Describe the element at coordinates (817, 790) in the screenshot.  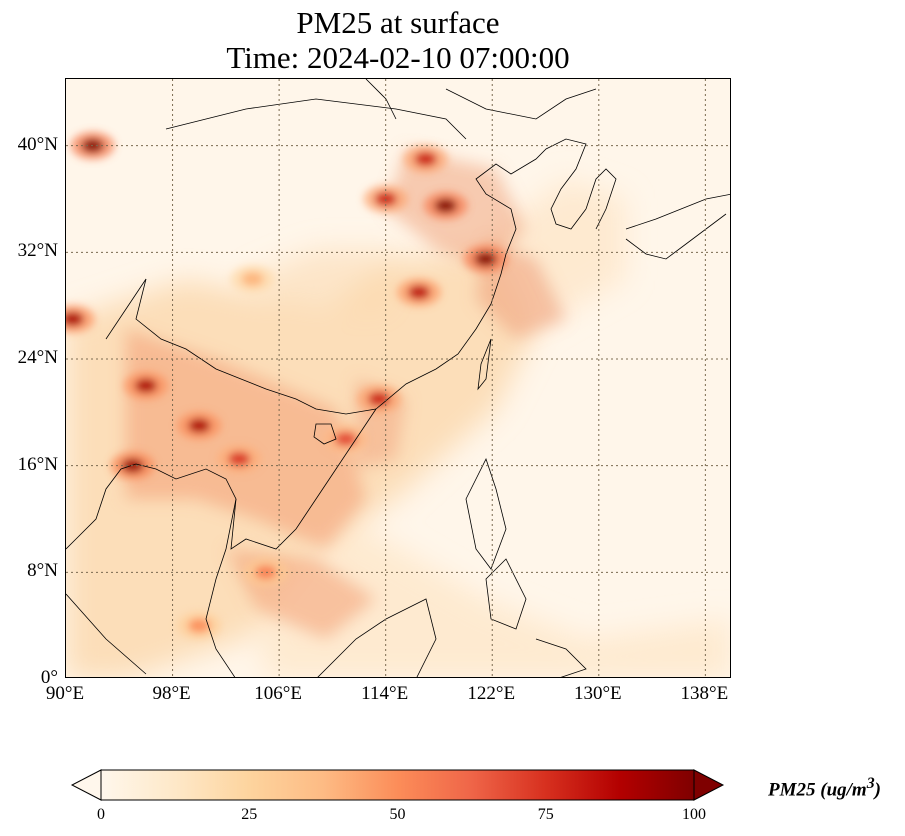
I see `colorbar-title-text: PM25 (ug/m` at that location.